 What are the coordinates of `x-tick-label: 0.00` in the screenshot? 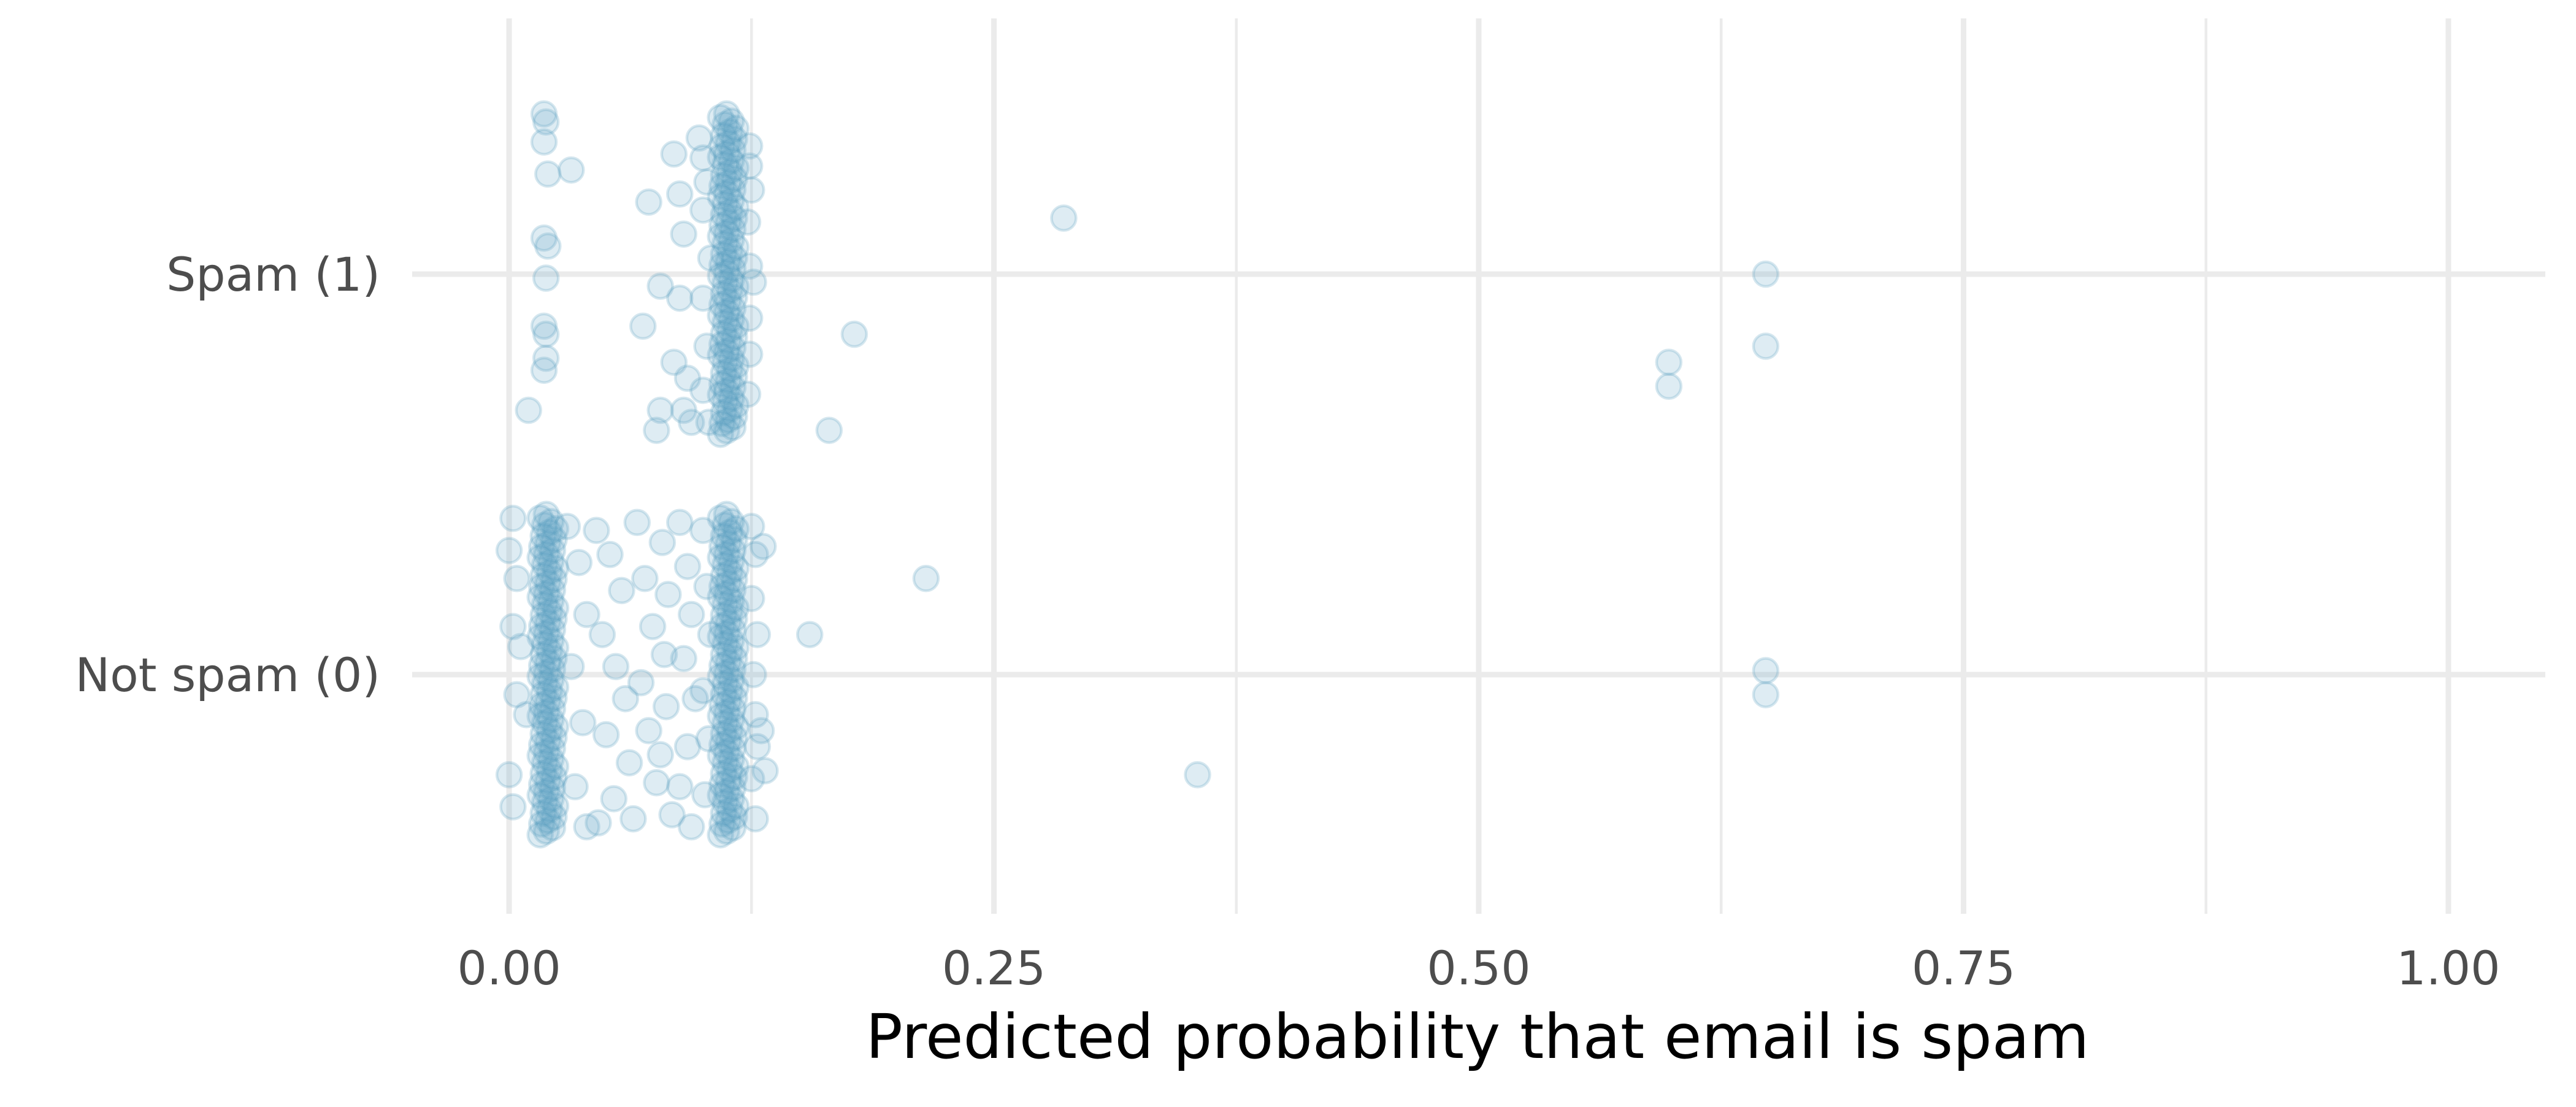 It's located at (509, 968).